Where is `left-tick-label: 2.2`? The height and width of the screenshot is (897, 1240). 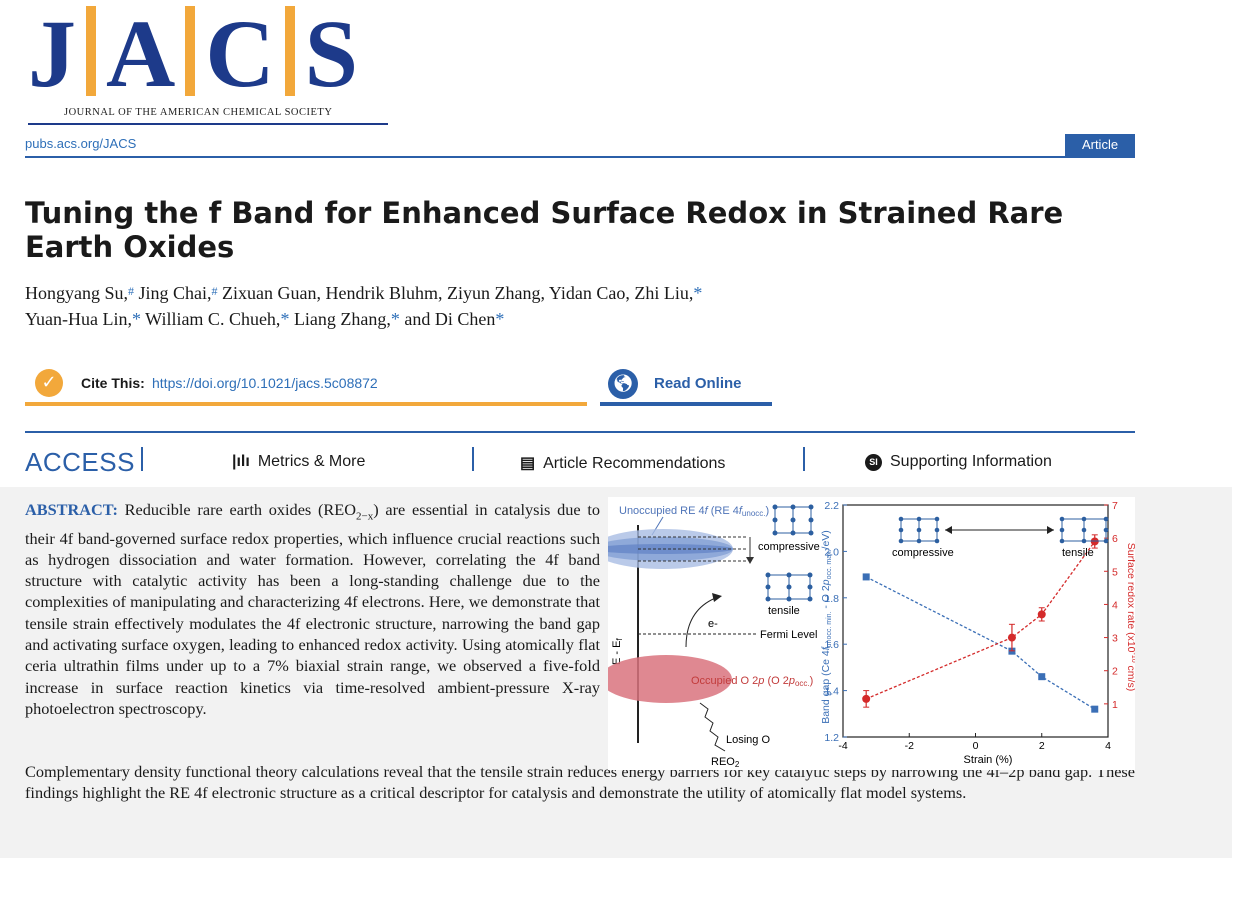 left-tick-label: 2.2 is located at coordinates (831, 506).